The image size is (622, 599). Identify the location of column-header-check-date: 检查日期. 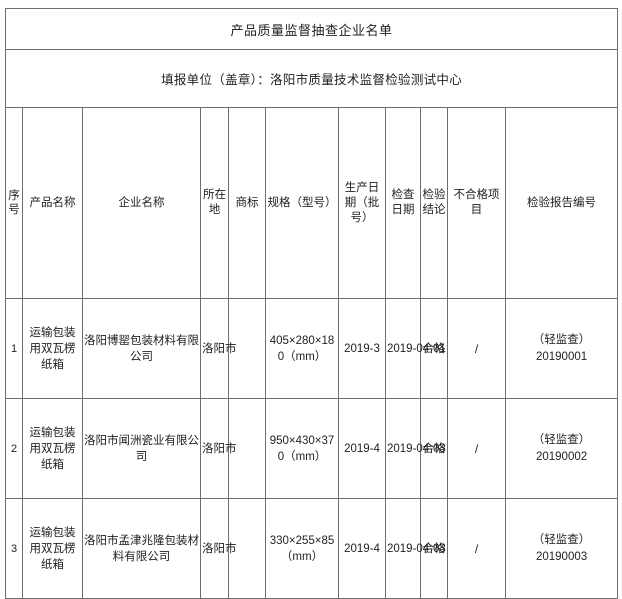
(403, 203).